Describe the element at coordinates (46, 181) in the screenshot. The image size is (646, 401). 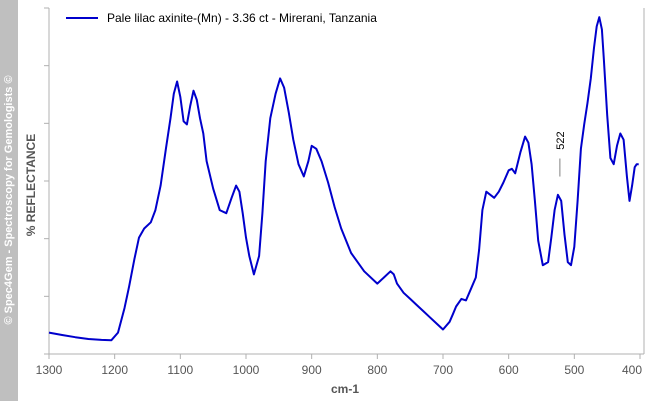
I see `y-ticks` at that location.